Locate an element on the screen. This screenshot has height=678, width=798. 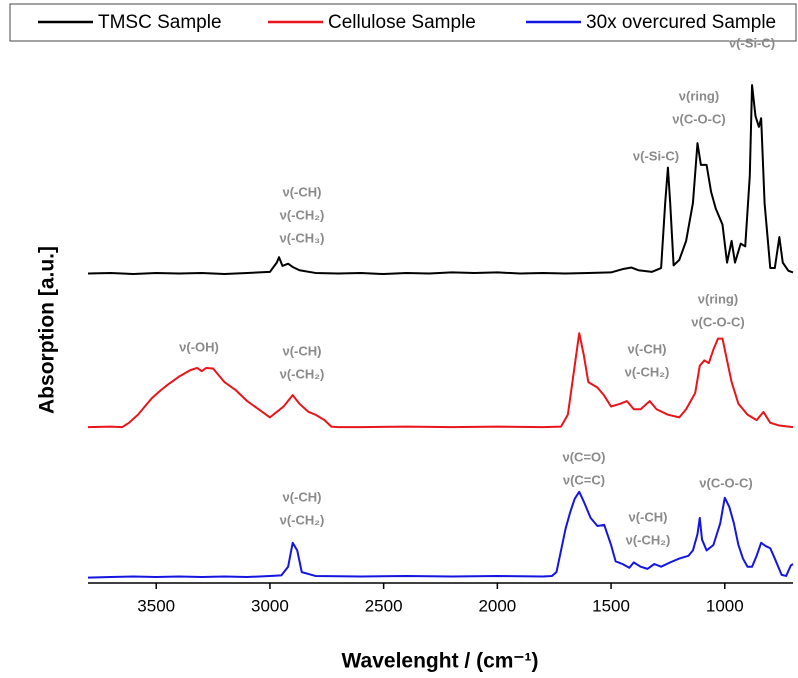
x-tick-label: 1000 is located at coordinates (725, 605).